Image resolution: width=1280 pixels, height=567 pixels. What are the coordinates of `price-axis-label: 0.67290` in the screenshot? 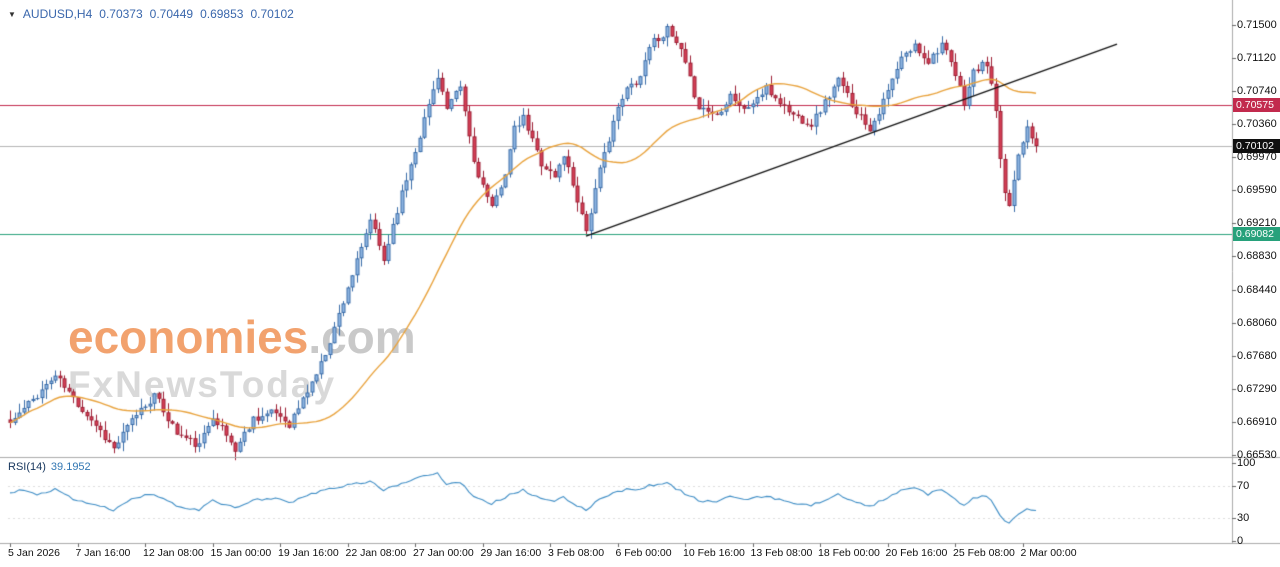 It's located at (1257, 389).